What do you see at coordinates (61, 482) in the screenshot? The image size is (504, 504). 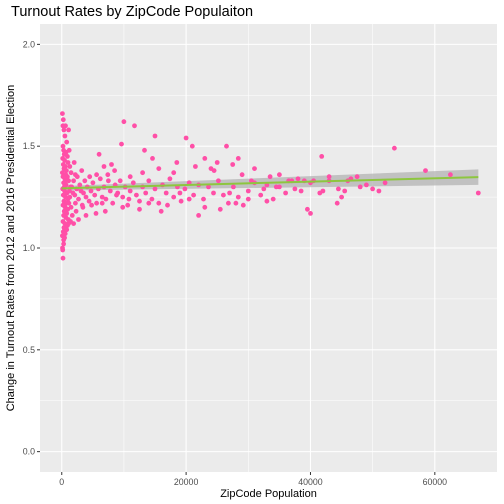 I see `x-tick-label: 0` at bounding box center [61, 482].